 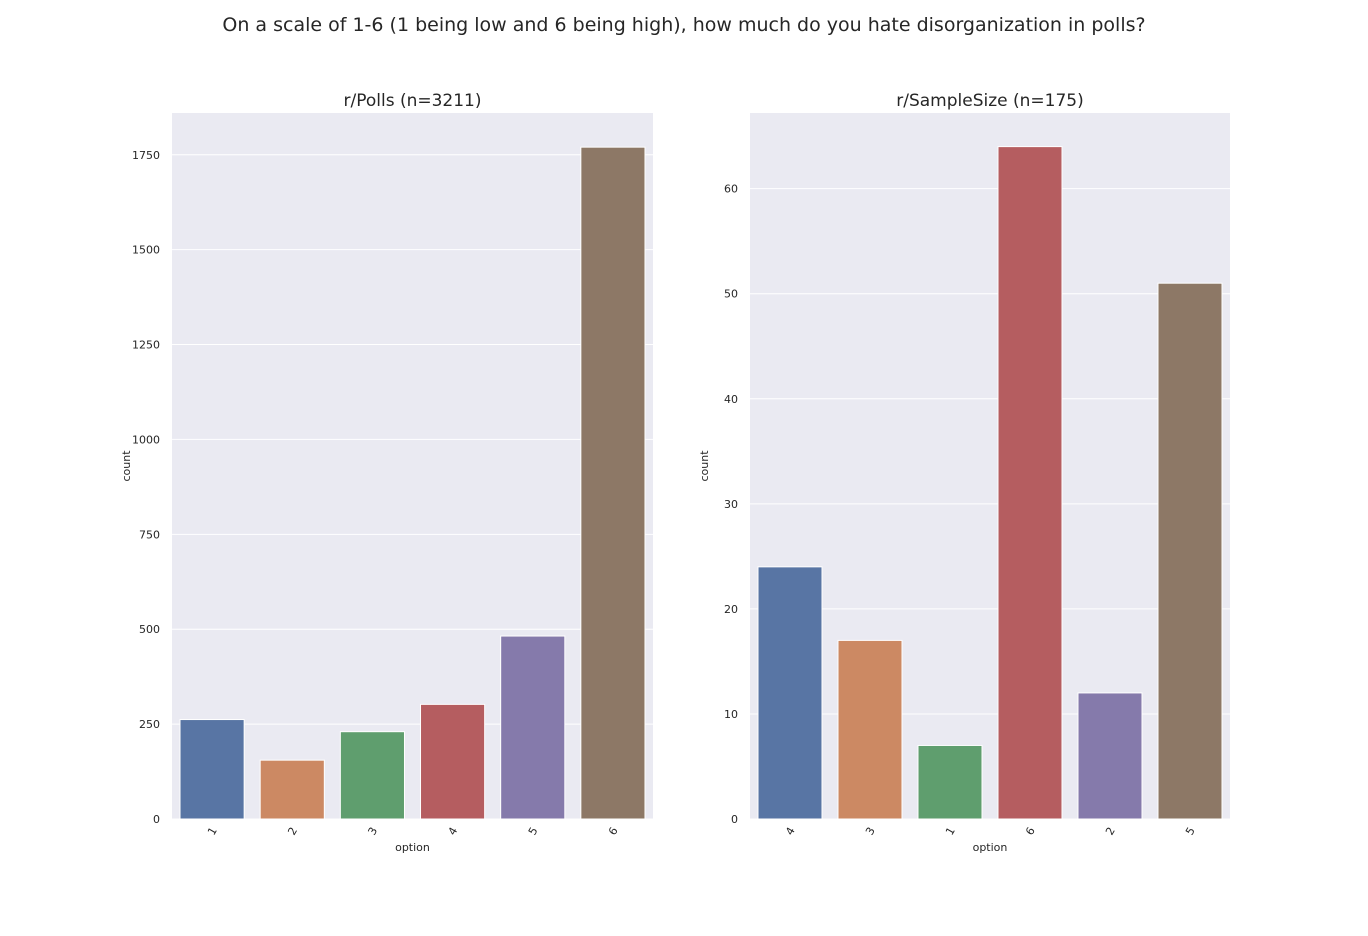 What do you see at coordinates (704, 466) in the screenshot?
I see `chart2-y-axis-label: count` at bounding box center [704, 466].